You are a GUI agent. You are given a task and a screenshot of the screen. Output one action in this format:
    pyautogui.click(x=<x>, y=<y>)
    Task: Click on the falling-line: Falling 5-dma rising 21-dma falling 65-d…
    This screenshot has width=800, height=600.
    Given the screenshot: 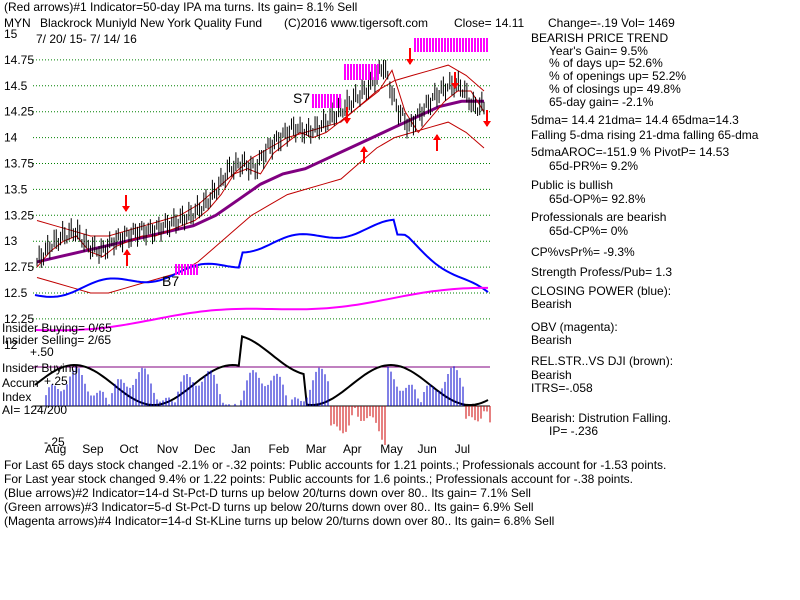 What is the action you would take?
    pyautogui.click(x=645, y=135)
    